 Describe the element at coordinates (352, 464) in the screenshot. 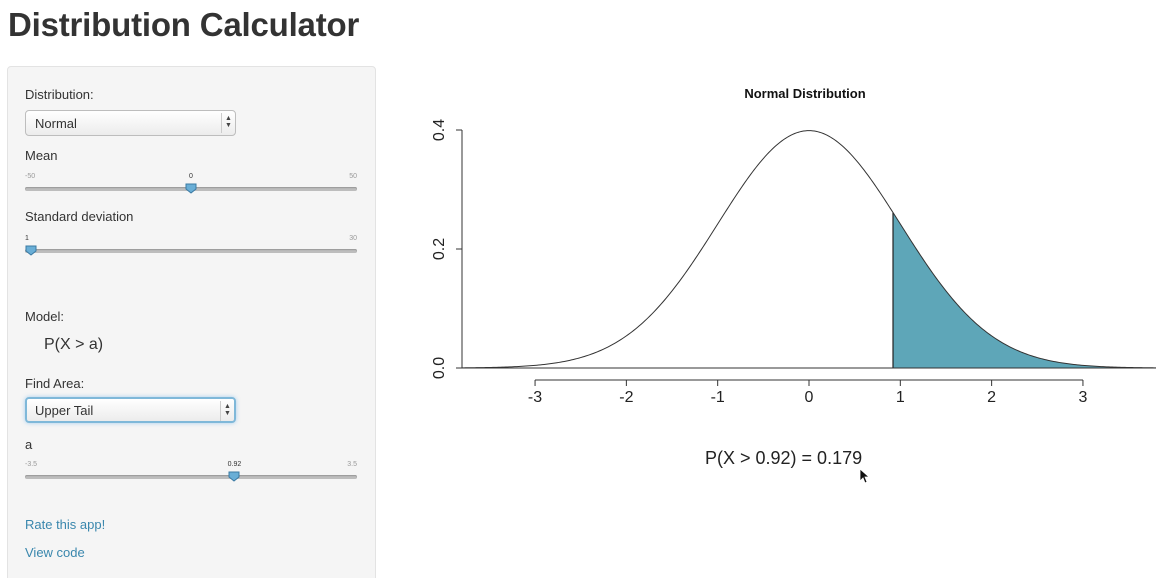

I see `a-slider-max: 3.5` at that location.